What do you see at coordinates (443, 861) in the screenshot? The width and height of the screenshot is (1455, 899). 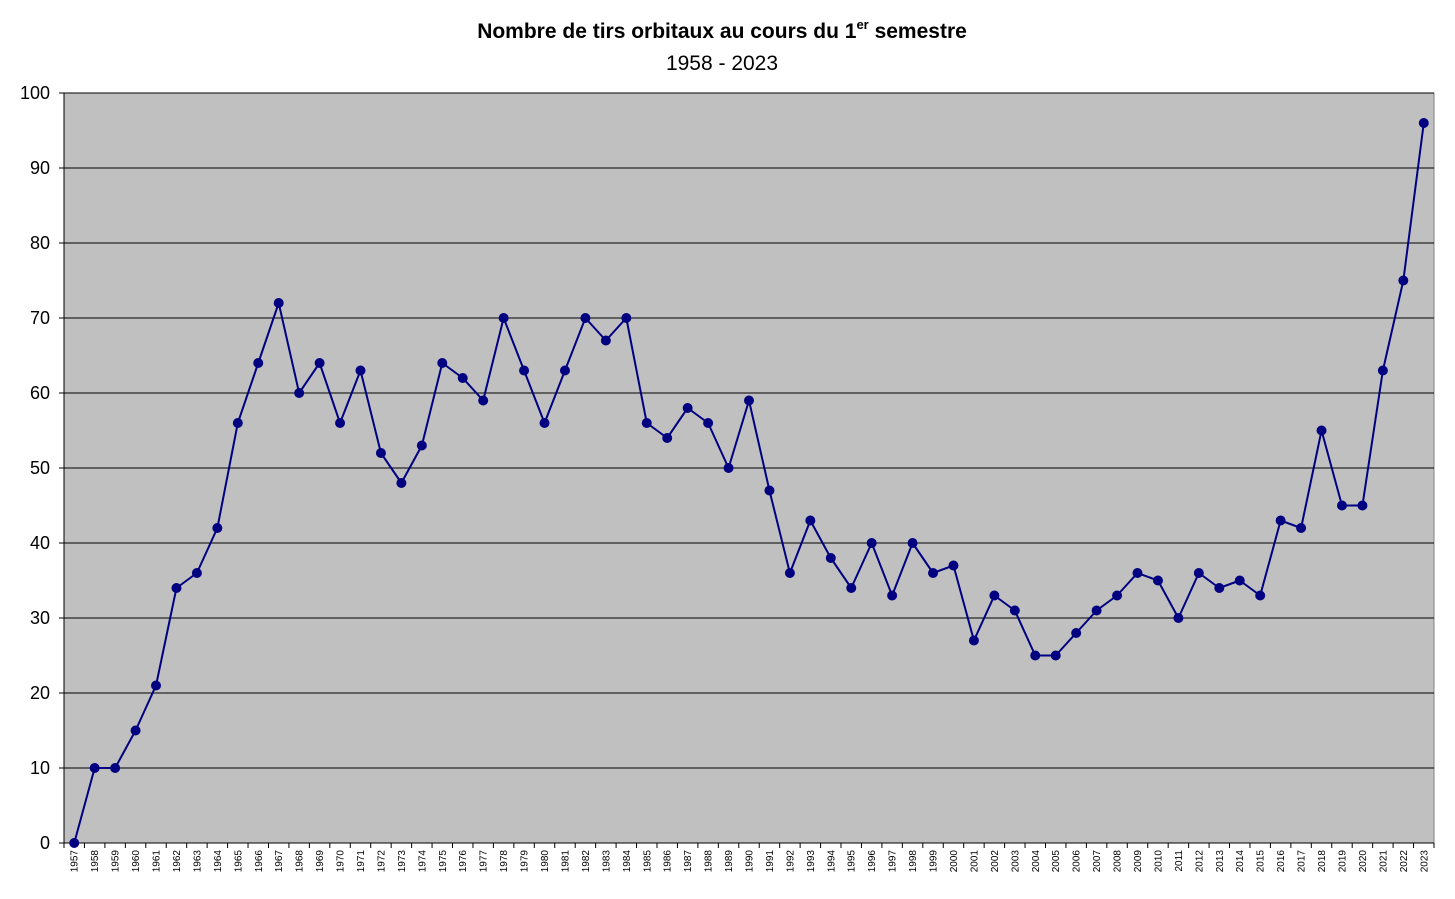 I see `x-tick-label-1975: 1975` at bounding box center [443, 861].